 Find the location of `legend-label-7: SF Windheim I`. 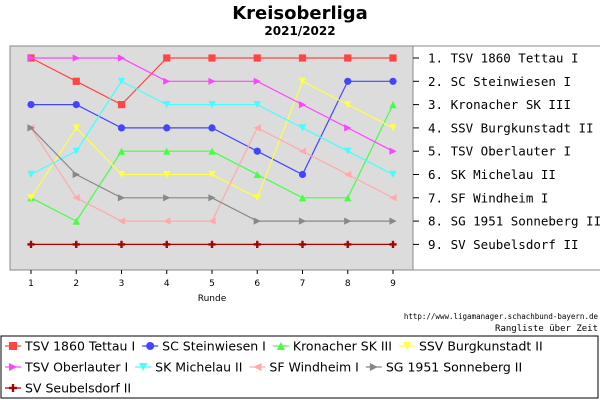

legend-label-7: SF Windheim I is located at coordinates (313, 367).